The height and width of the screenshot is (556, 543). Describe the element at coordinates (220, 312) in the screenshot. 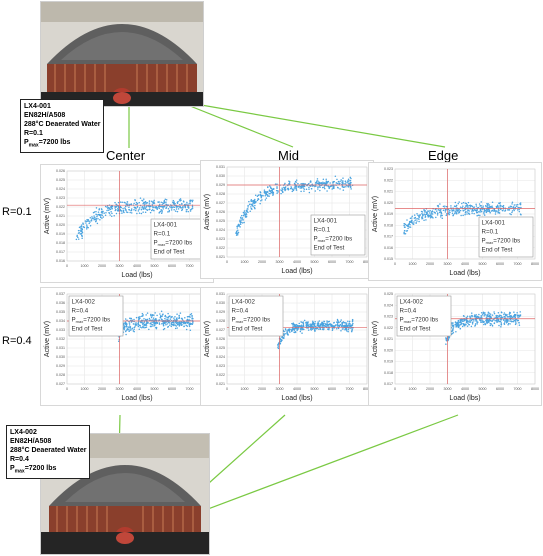

I see `y-tick-label: 0.029` at that location.